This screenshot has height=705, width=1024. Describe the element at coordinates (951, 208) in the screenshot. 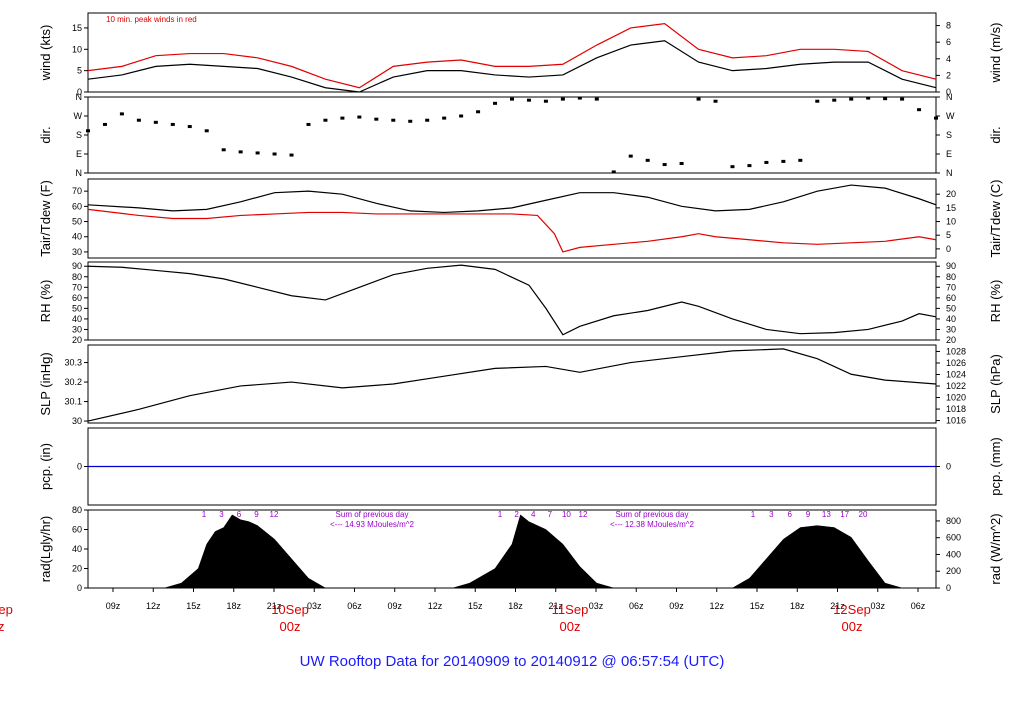

I see `temp-y2tick-label: 15` at that location.